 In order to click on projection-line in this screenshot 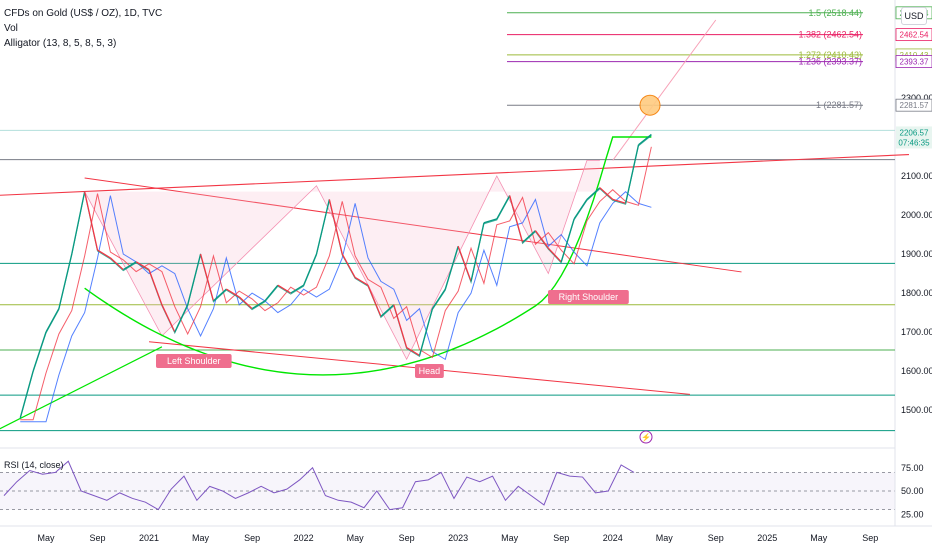, I will do `click(664, 90)`.